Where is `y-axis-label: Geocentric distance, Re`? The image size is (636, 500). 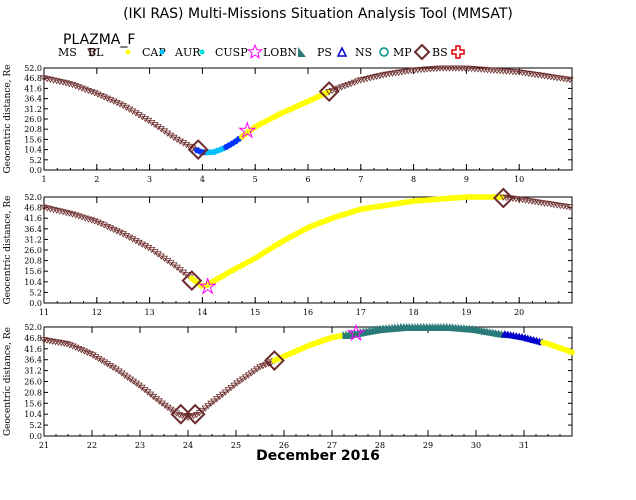
y-axis-label: Geocentric distance, Re is located at coordinates (8, 118).